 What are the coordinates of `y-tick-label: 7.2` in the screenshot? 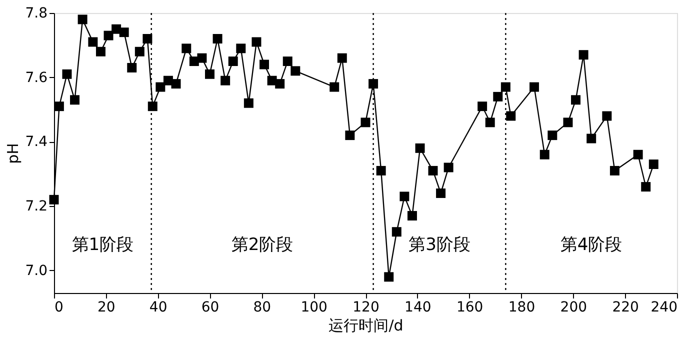 It's located at (36, 206).